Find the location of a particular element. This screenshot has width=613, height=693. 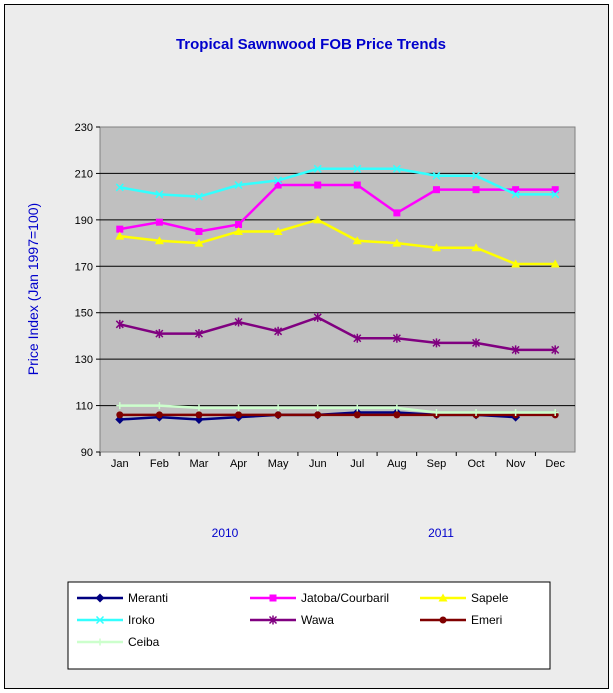

y-tick-label: 110 is located at coordinates (84, 407).